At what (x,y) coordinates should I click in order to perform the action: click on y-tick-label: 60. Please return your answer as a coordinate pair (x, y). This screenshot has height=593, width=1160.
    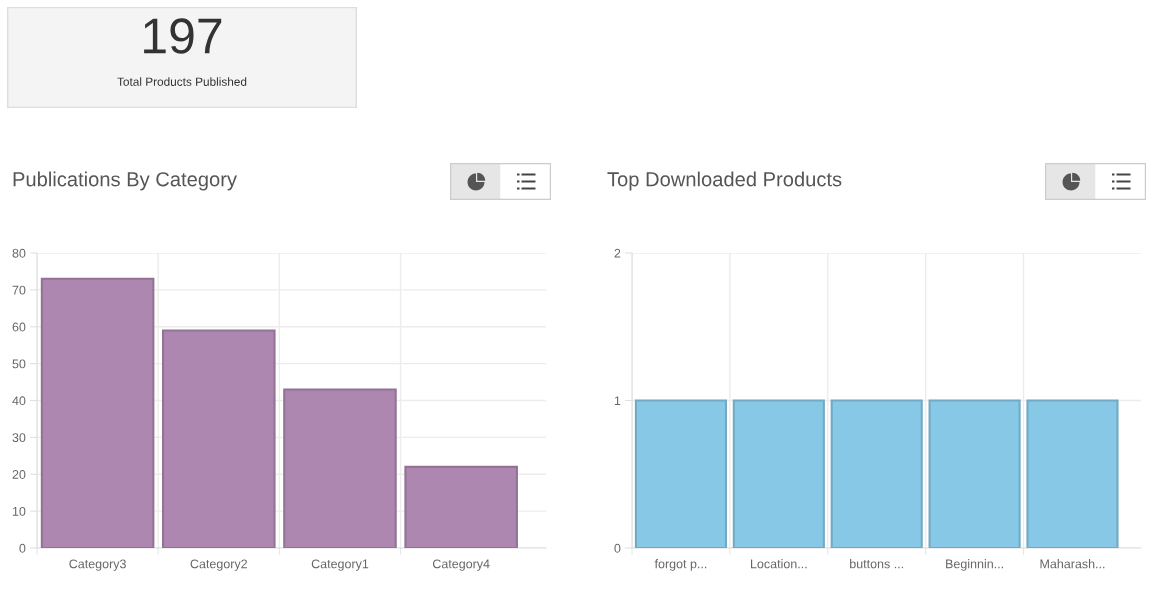
    Looking at the image, I should click on (19, 327).